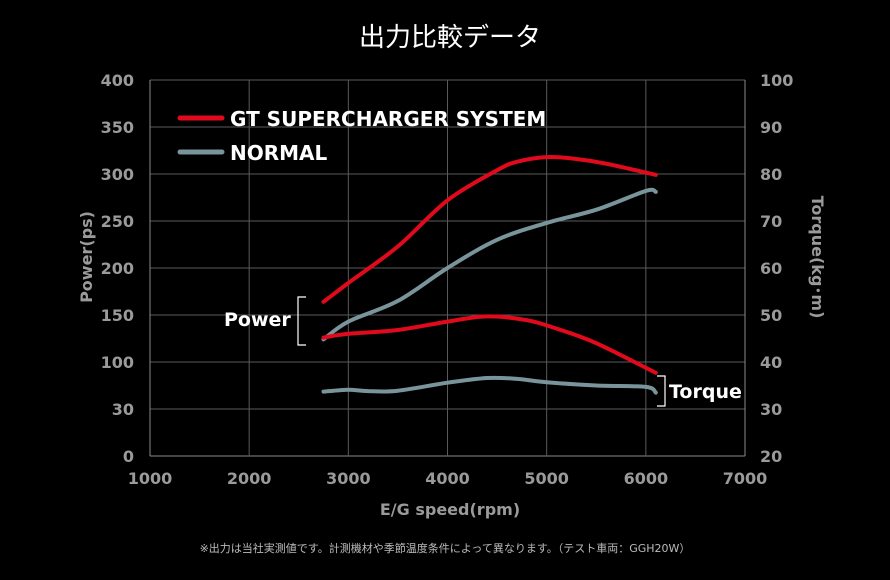  Describe the element at coordinates (817, 257) in the screenshot. I see `y-right-axis-label: Torque(kg･m)` at that location.